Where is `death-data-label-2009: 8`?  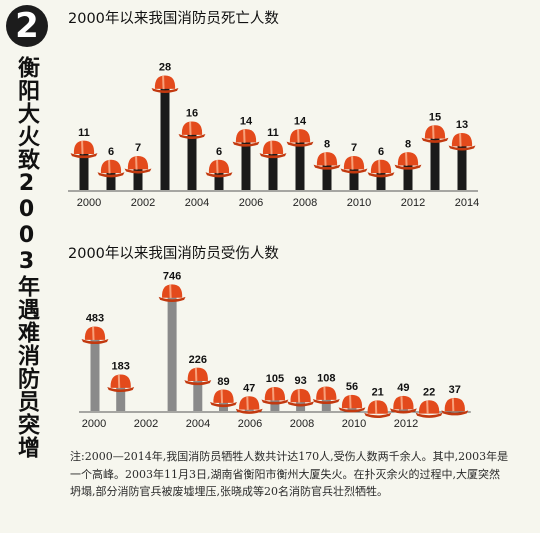 death-data-label-2009: 8 is located at coordinates (327, 144).